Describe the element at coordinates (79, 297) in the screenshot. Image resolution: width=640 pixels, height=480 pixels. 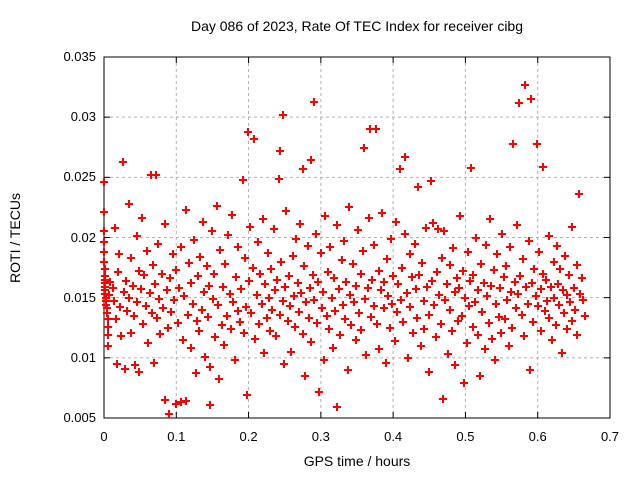
I see `y-tick-label: 0.015` at that location.